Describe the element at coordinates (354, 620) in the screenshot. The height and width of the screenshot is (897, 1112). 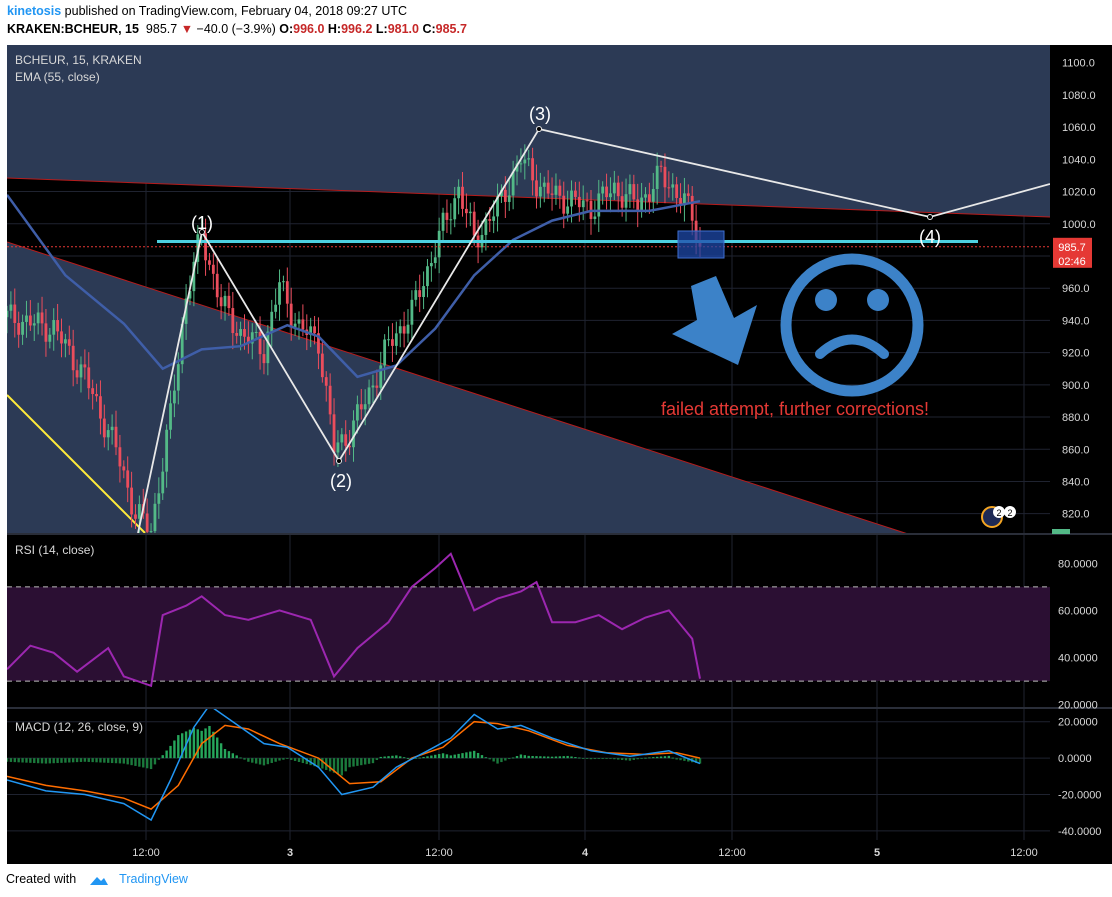
I see `rsi-line` at that location.